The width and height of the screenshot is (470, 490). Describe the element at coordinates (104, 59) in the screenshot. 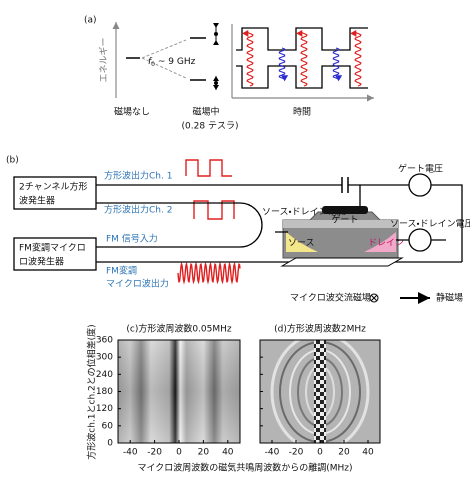

I see `energy-label: エネルギー` at that location.